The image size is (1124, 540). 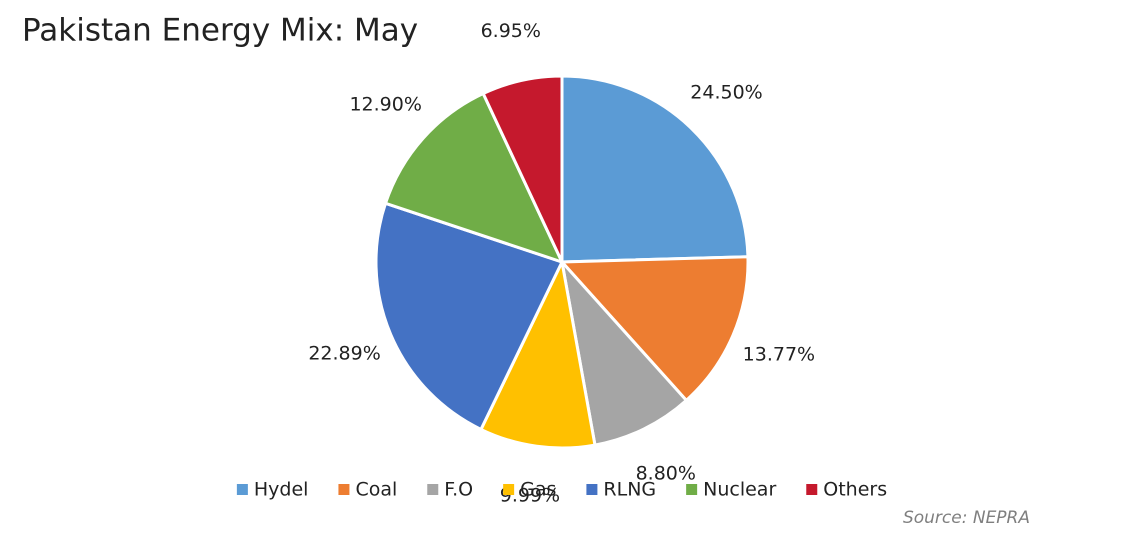 I want to click on data-label: 12.90%, so click(x=385, y=105).